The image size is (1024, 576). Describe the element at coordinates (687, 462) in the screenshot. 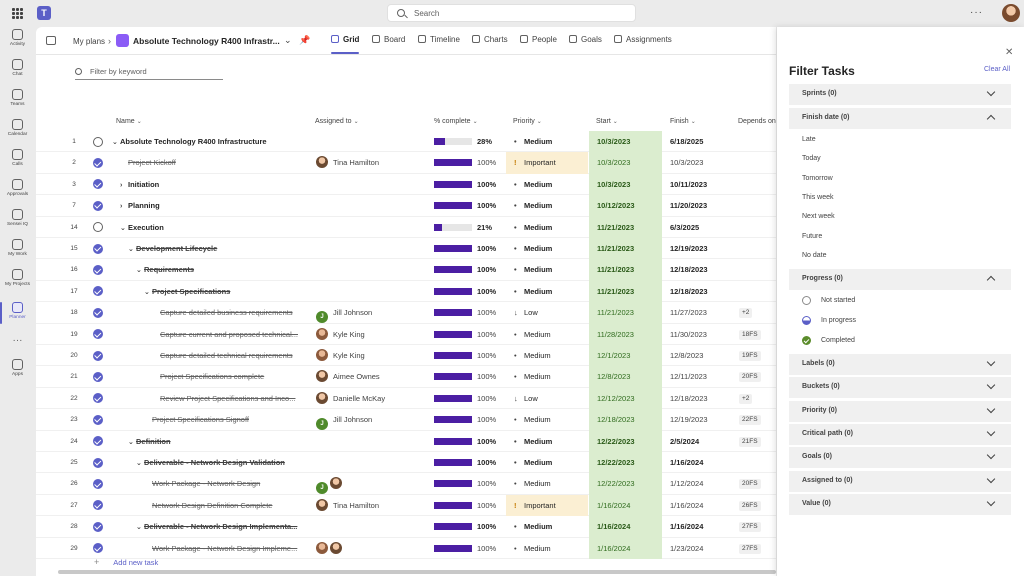

I see `finish-date-cell: 1/16/2024` at that location.